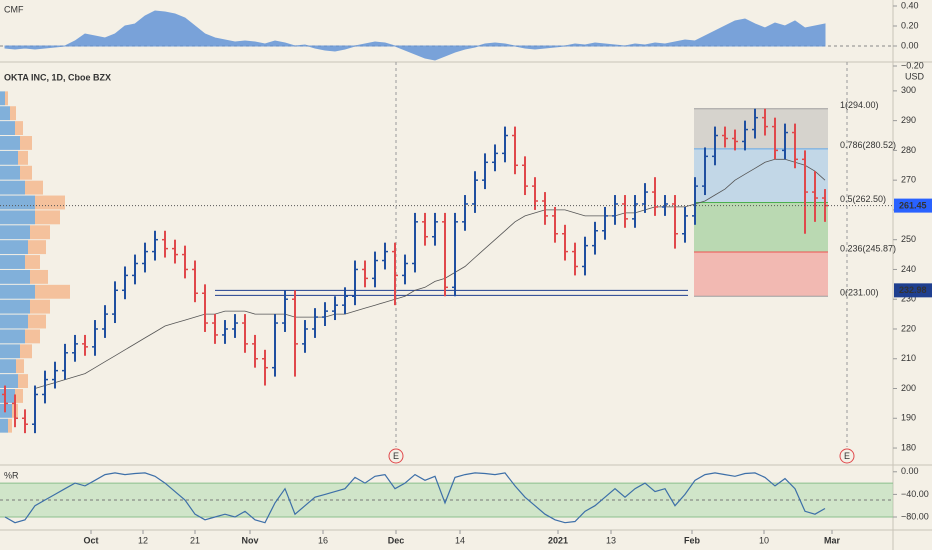 Image resolution: width=932 pixels, height=550 pixels. I want to click on y-tick-label: 190, so click(908, 418).